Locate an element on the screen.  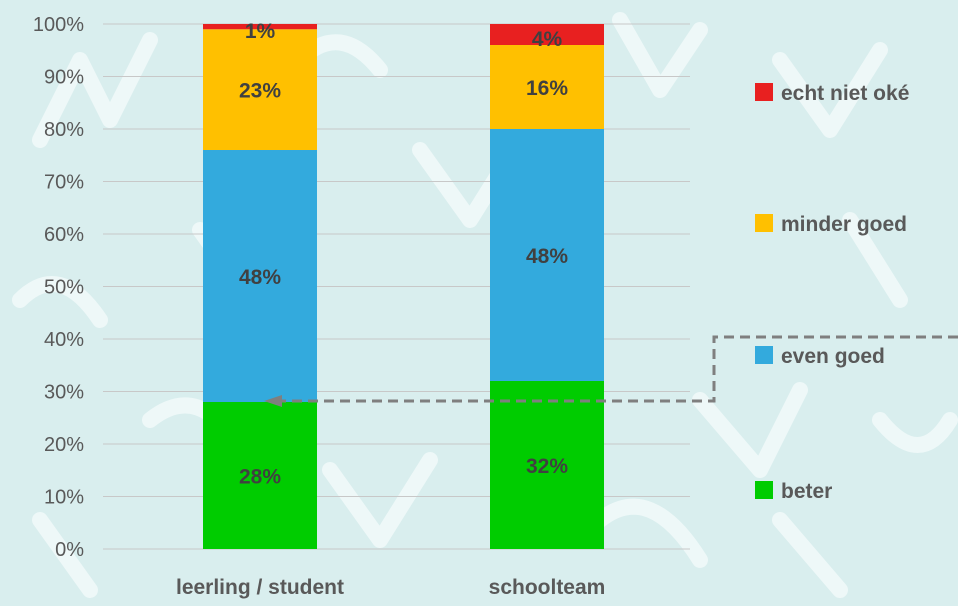
y-tick-label: 60% is located at coordinates (64, 235).